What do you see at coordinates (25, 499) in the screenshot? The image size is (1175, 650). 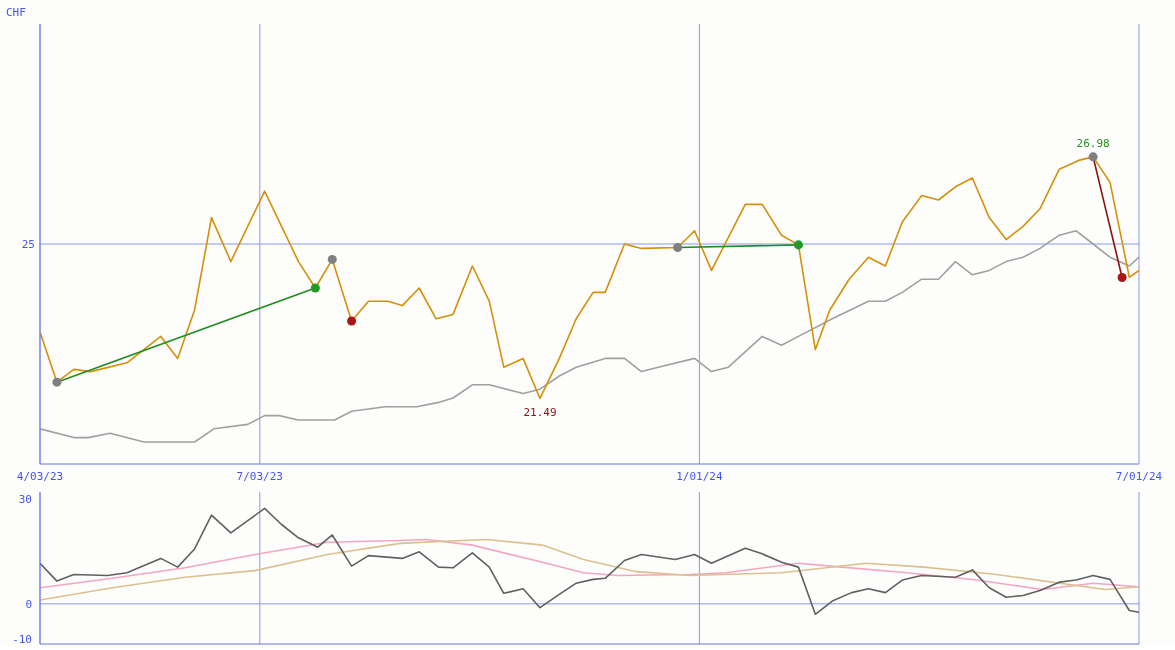 I see `y-tick-label: 30` at bounding box center [25, 499].